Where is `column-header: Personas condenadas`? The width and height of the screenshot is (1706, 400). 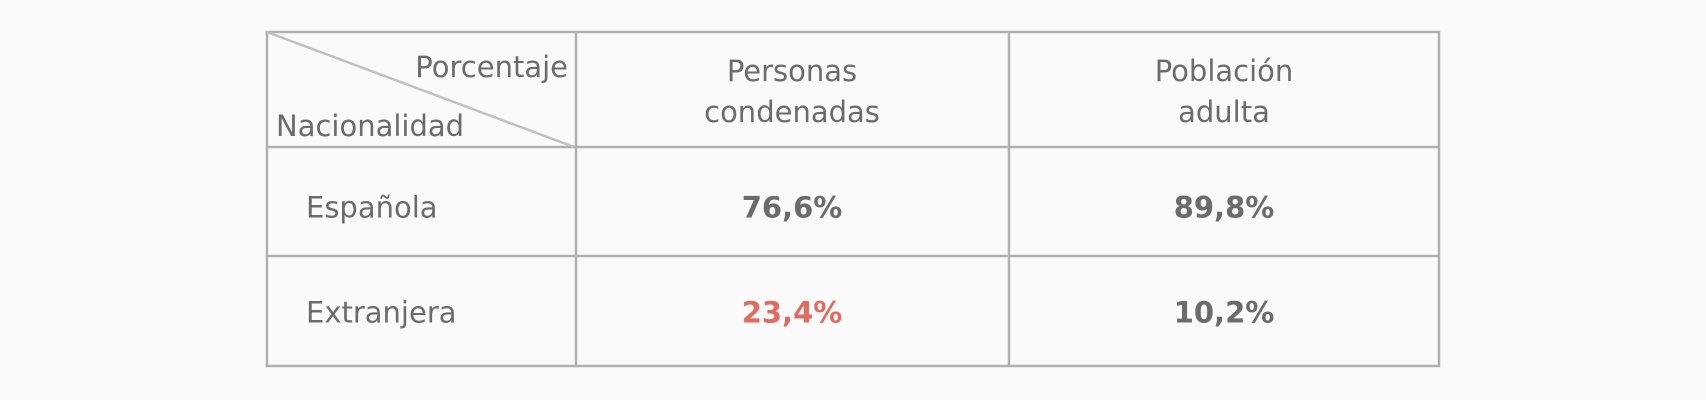 column-header: Personas condenadas is located at coordinates (792, 91).